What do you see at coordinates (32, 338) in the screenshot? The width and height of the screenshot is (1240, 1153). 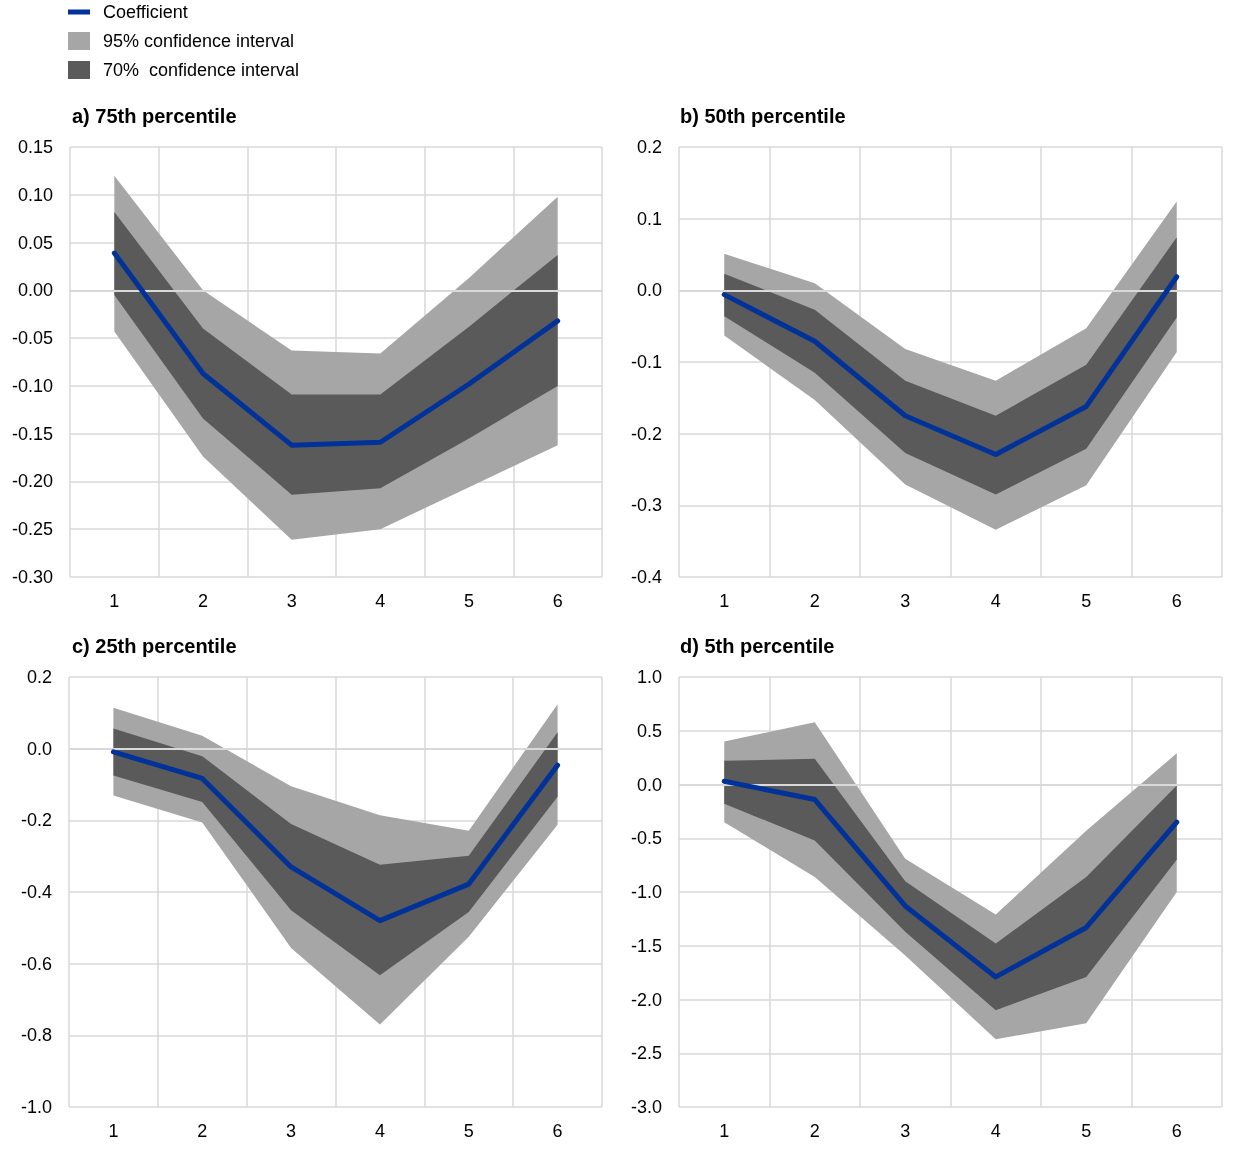 I see `y-tick-label: -0.05` at bounding box center [32, 338].